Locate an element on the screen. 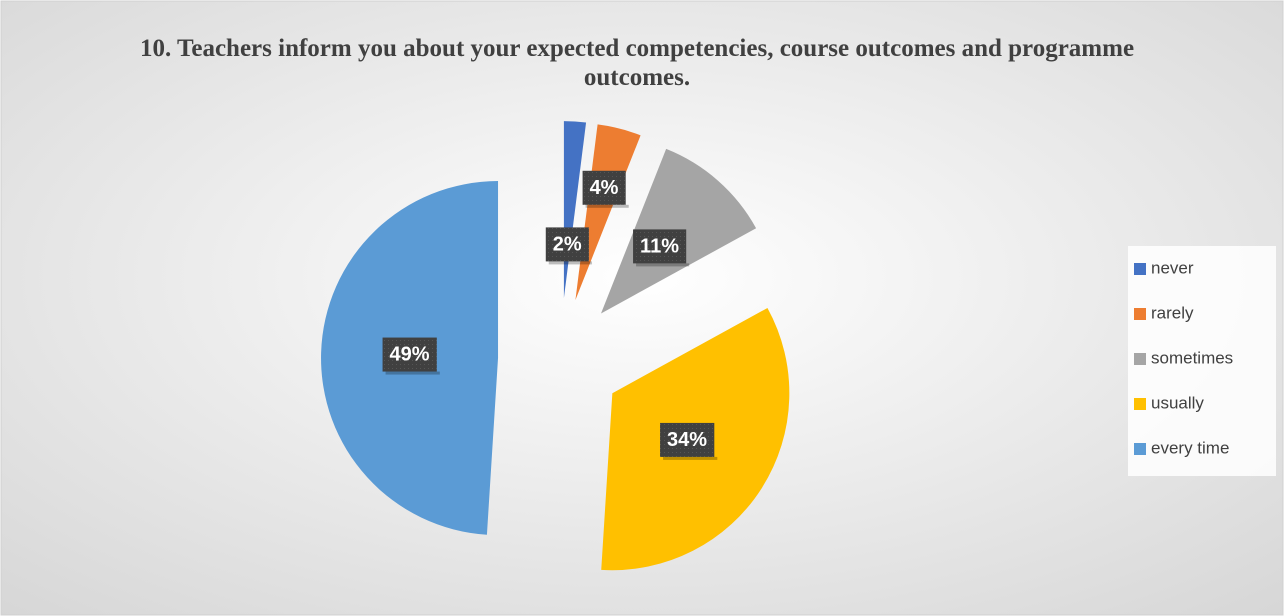 The width and height of the screenshot is (1284, 616). legend-label: every time is located at coordinates (1190, 447).